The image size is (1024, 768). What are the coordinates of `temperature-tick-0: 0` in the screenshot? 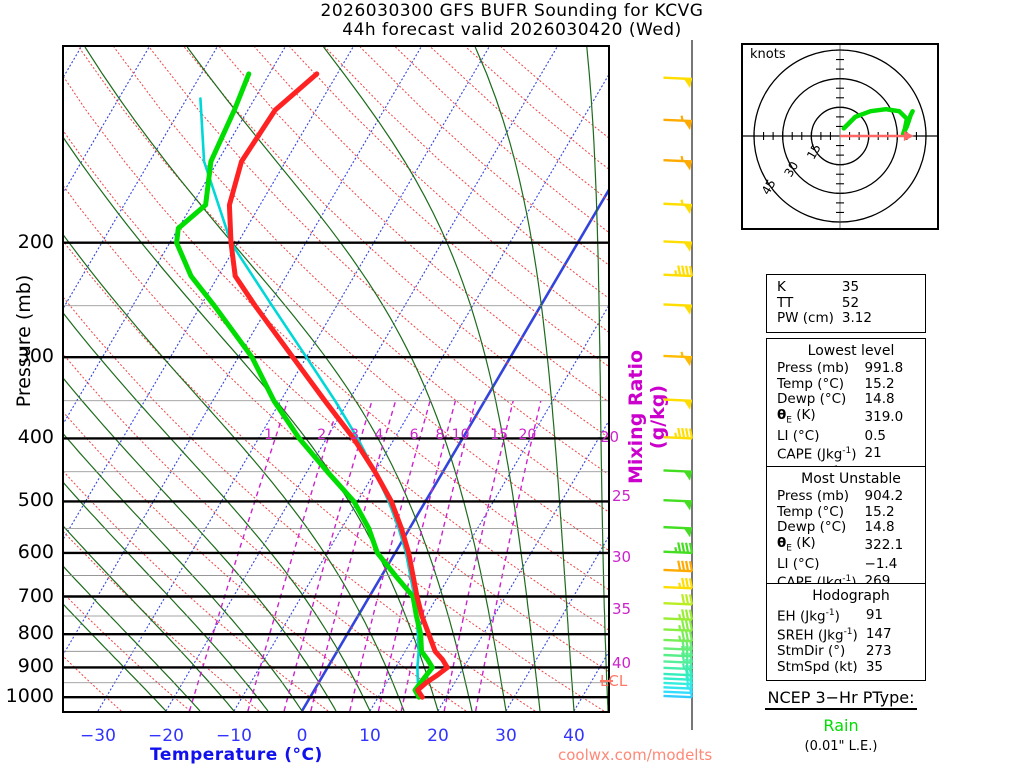 It's located at (302, 736).